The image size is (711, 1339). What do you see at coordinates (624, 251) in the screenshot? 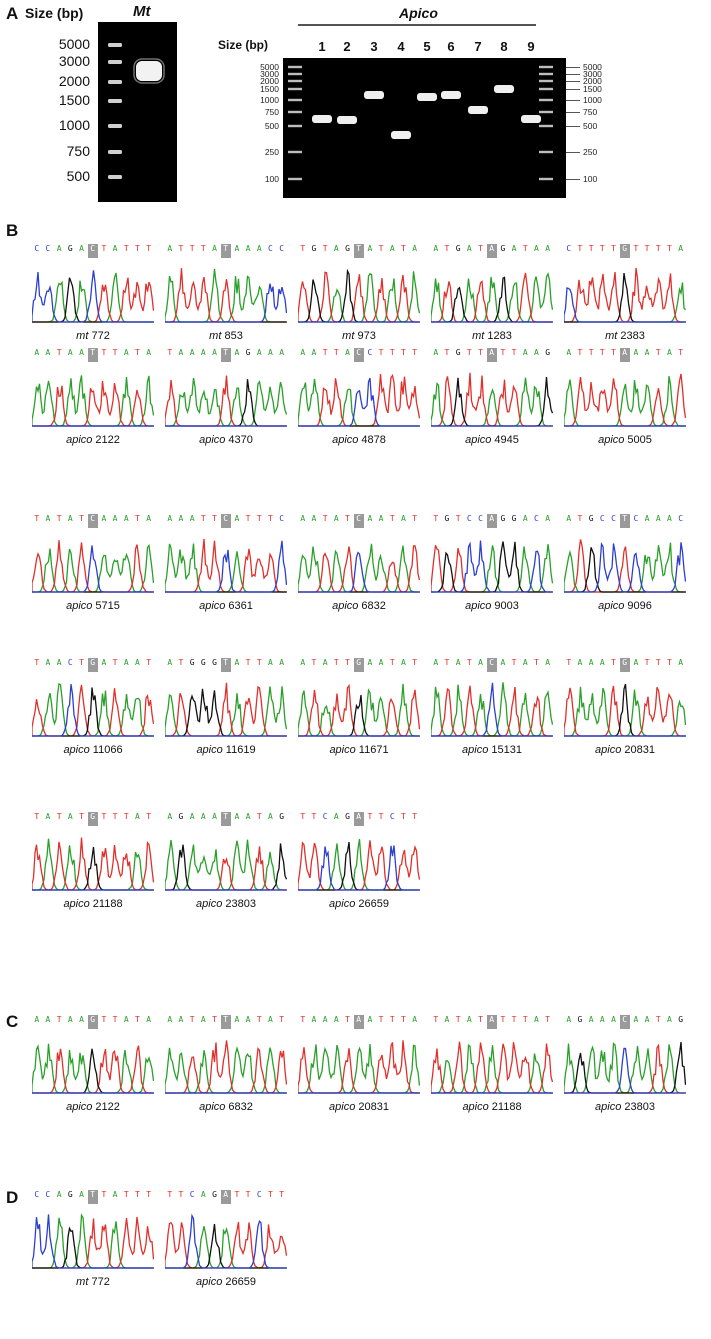
I see `snp-base-highlight: G` at bounding box center [624, 251].